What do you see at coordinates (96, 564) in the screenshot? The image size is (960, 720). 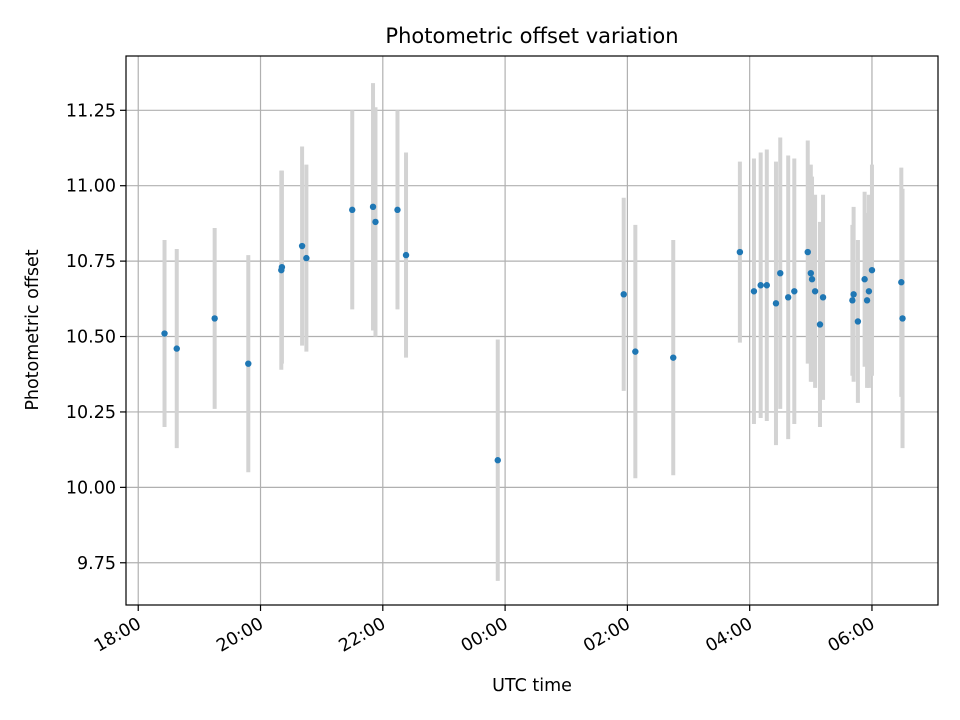 I see `y-tick-label: 9.75` at bounding box center [96, 564].